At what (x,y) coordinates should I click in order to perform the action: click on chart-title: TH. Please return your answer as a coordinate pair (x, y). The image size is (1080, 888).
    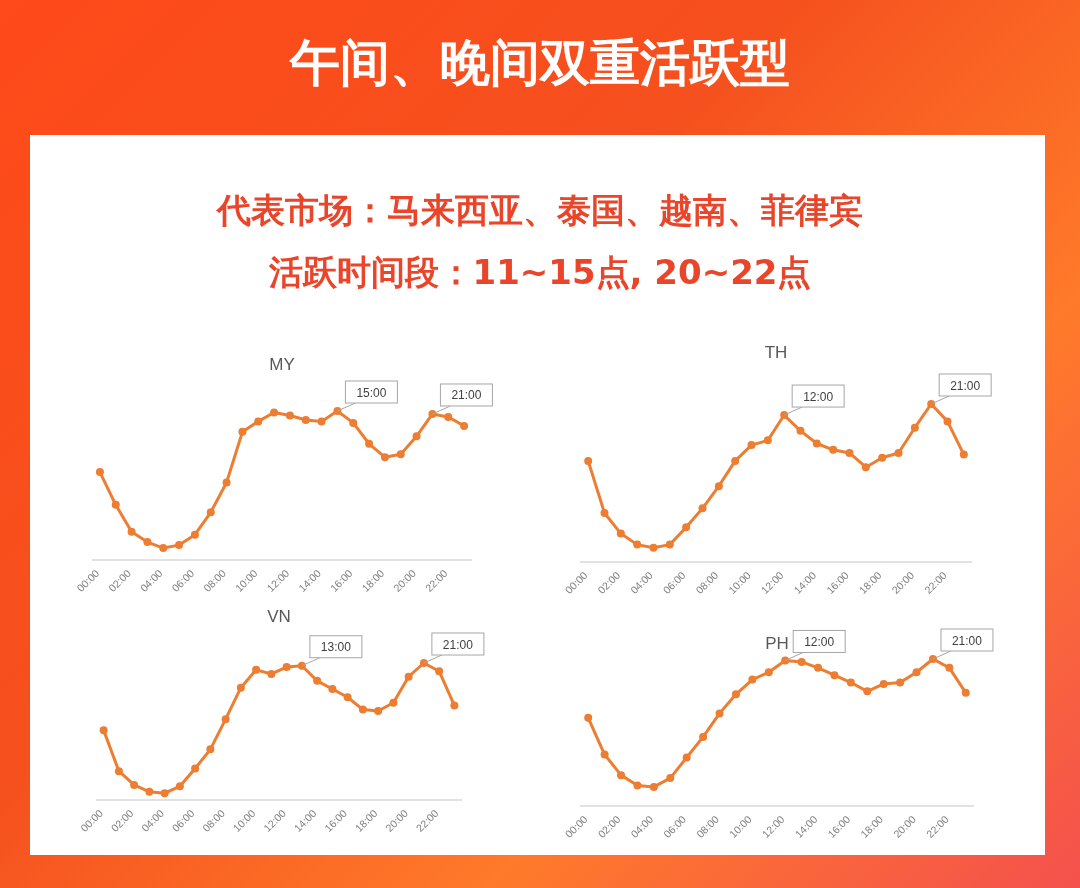
    Looking at the image, I should click on (776, 352).